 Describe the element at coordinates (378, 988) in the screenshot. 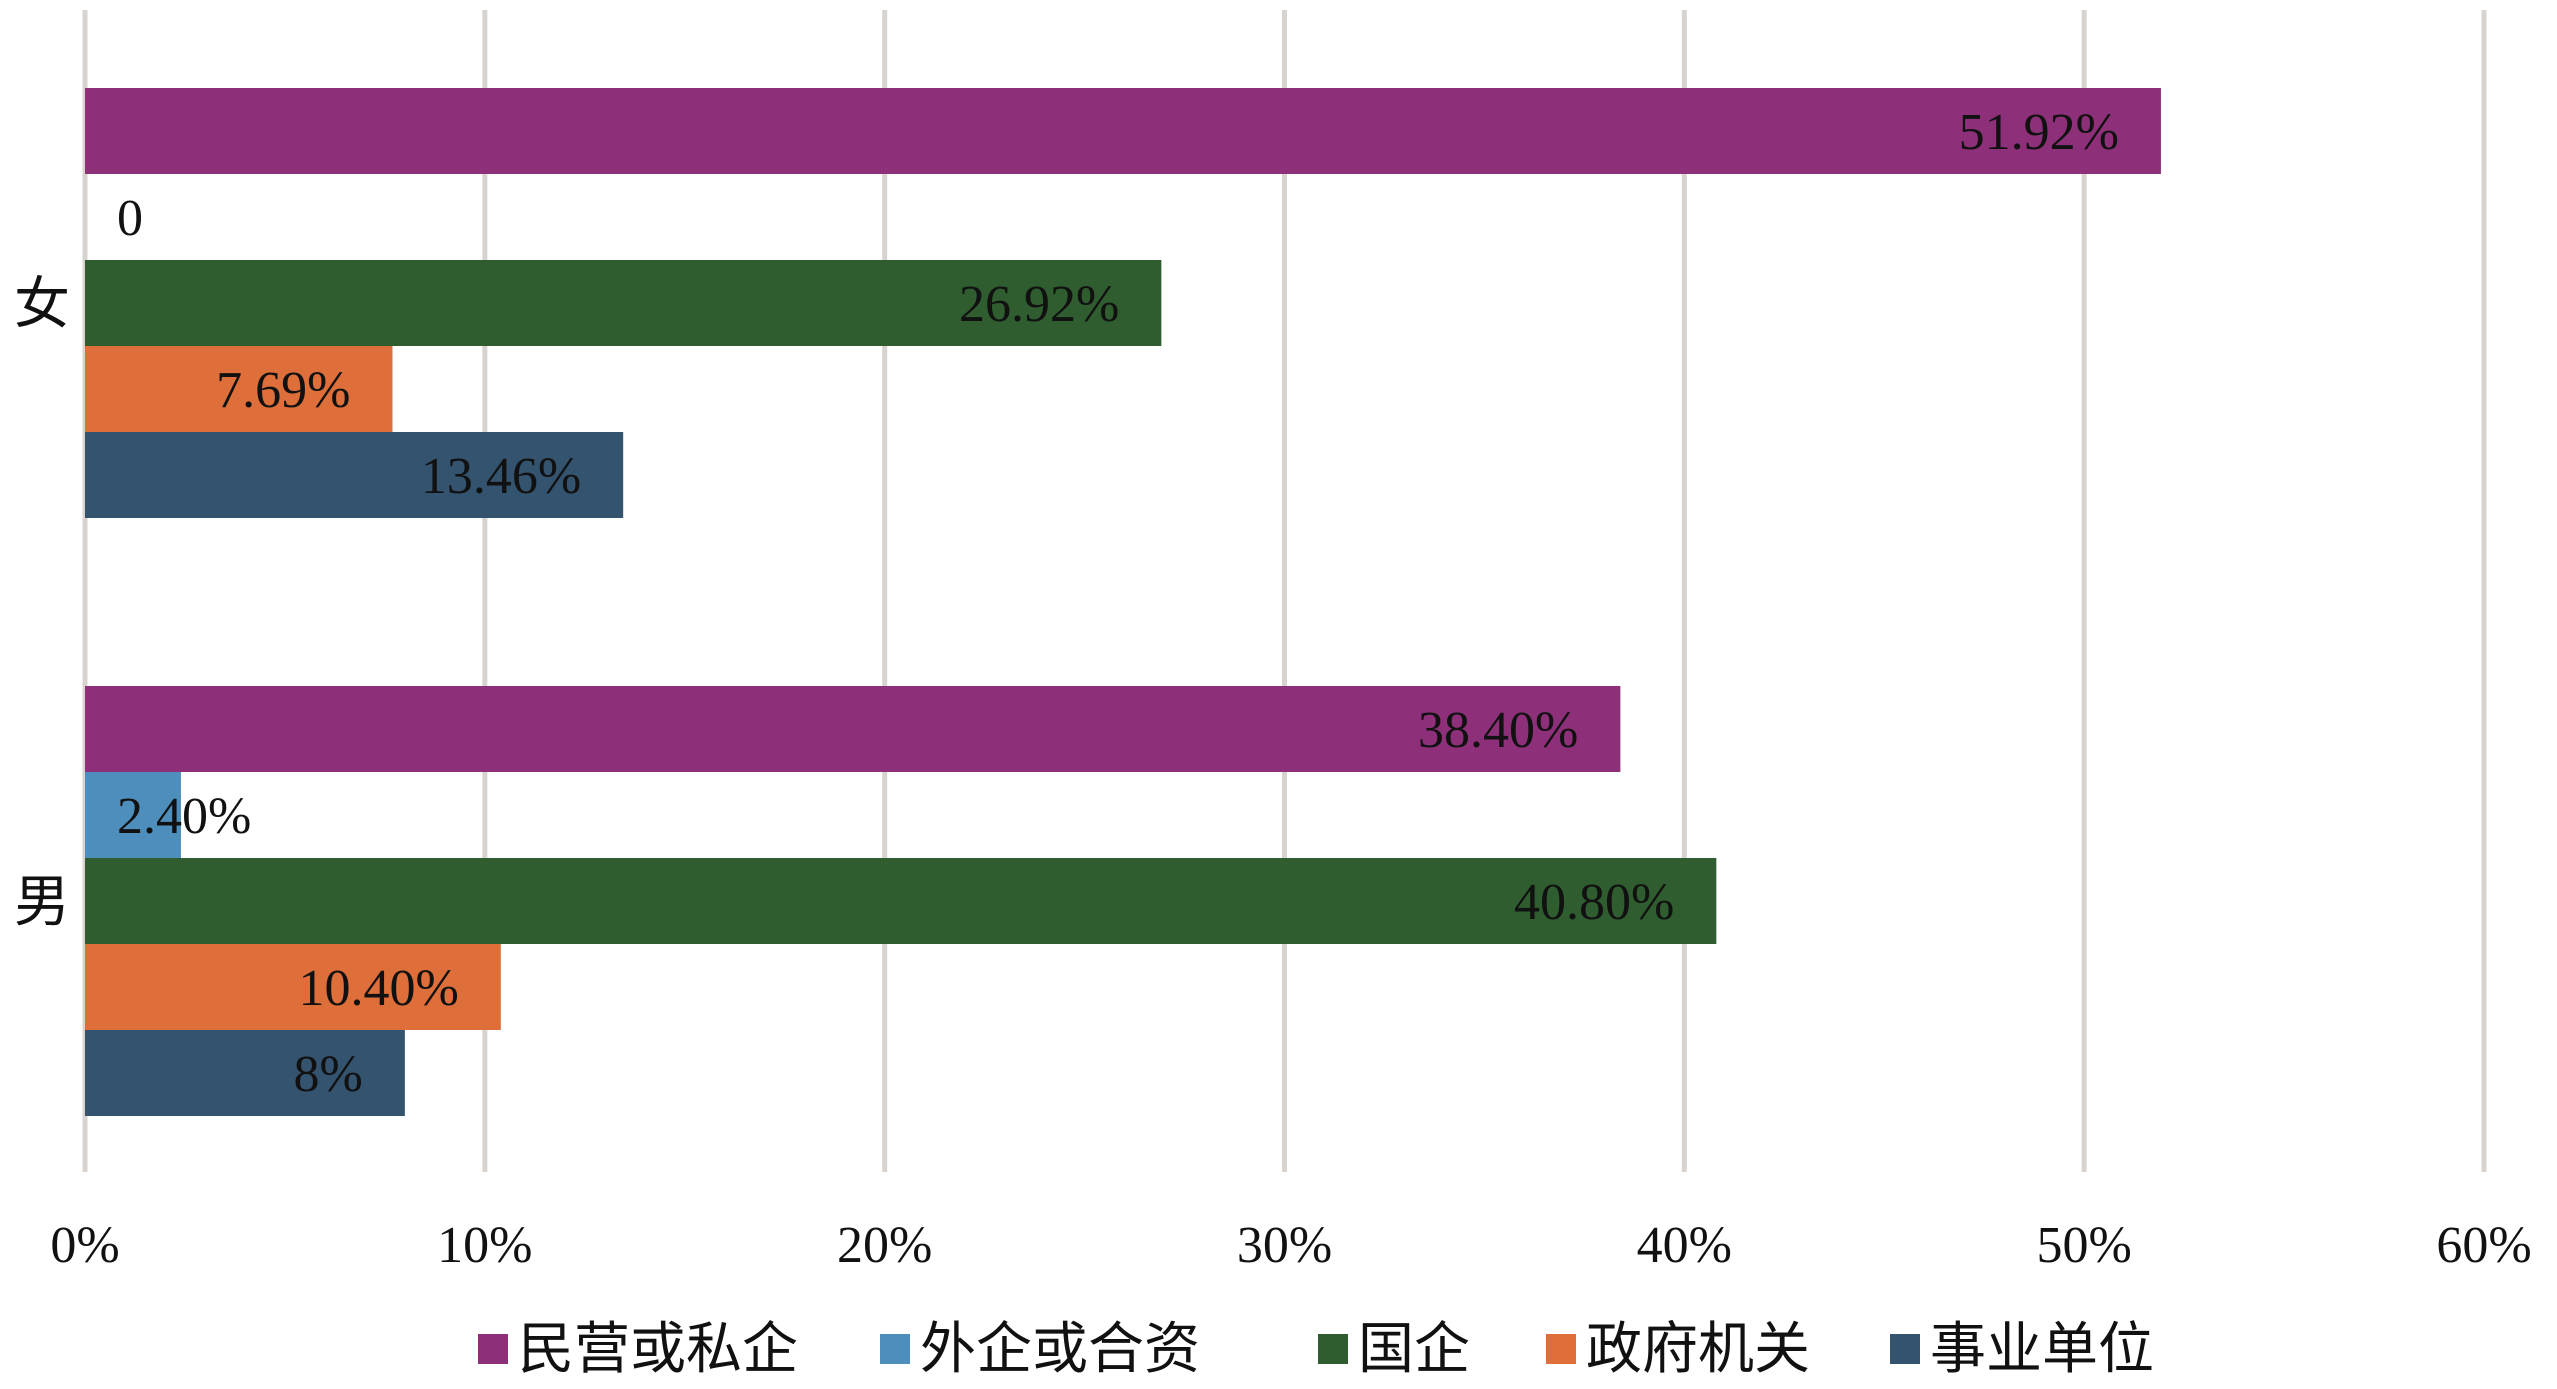

I see `data-label: 10.40%` at that location.